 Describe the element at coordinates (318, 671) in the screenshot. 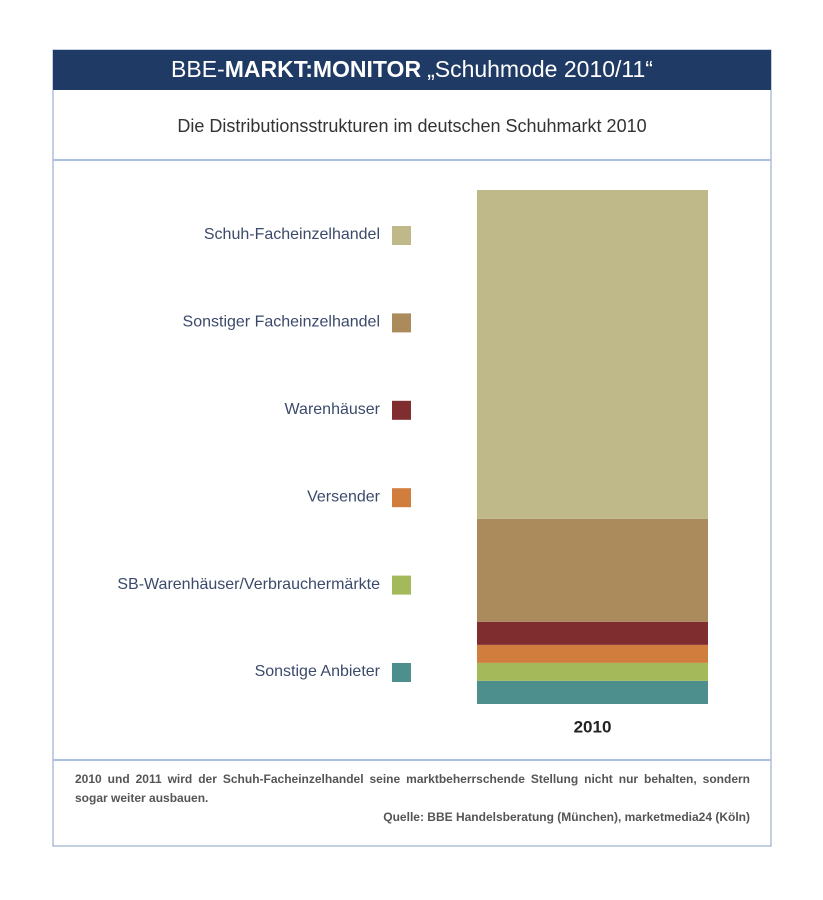

I see `legend-label: Sonstige Anbieter` at that location.